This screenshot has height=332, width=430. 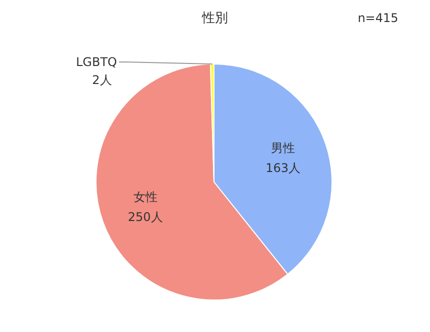 What do you see at coordinates (145, 217) in the screenshot?
I see `value-label: 250人` at bounding box center [145, 217].